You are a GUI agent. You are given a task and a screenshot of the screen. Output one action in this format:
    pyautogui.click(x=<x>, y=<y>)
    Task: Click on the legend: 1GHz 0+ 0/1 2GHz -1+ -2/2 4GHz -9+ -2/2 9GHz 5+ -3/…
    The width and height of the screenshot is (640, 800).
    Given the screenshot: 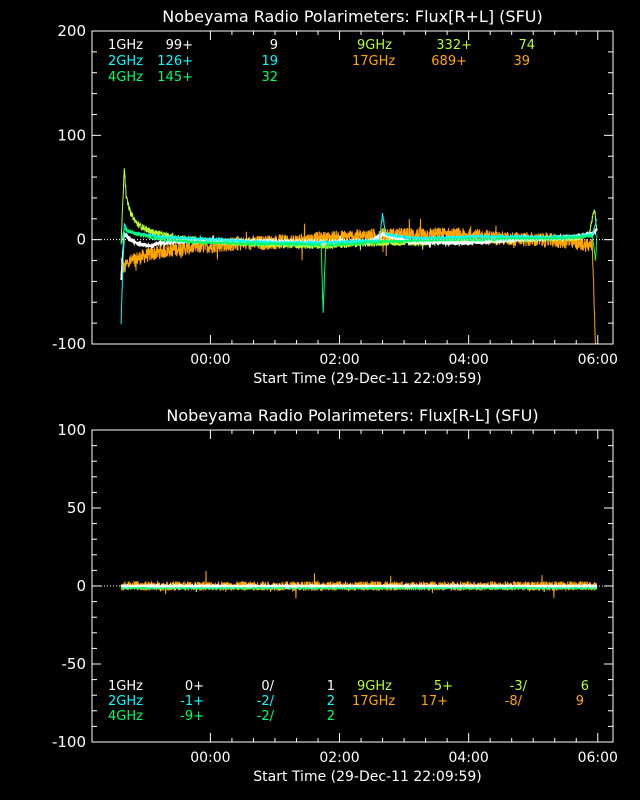 What is the action you would take?
    pyautogui.click(x=348, y=701)
    